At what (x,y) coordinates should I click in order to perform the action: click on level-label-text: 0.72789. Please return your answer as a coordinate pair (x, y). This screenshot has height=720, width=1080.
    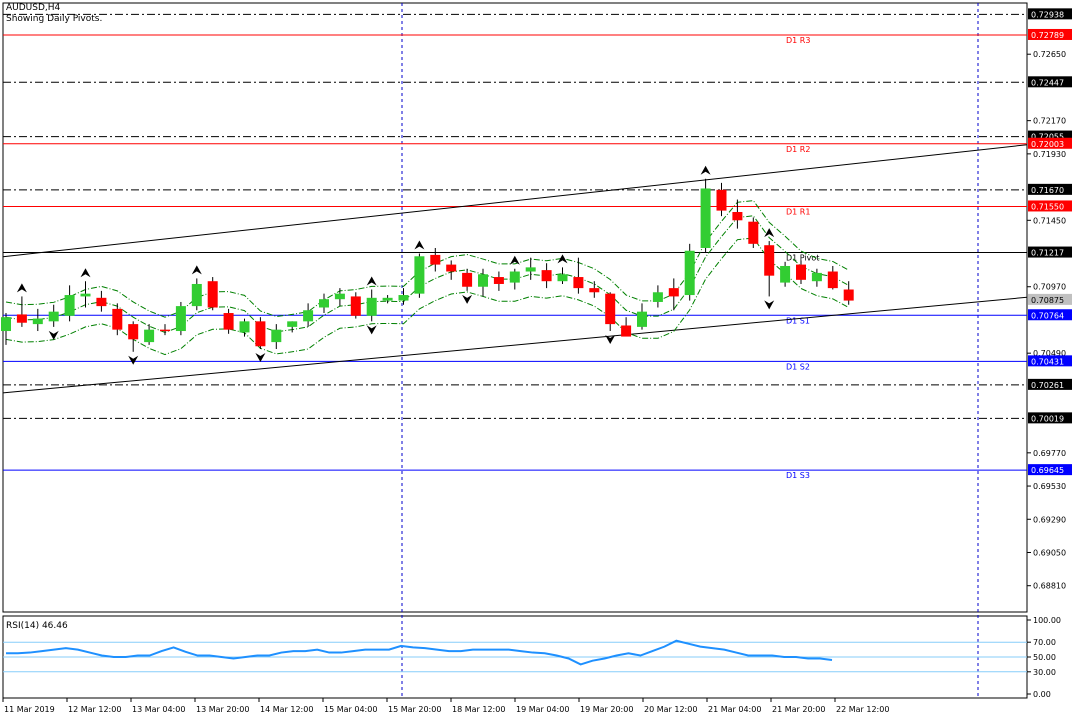
    Looking at the image, I should click on (1047, 35).